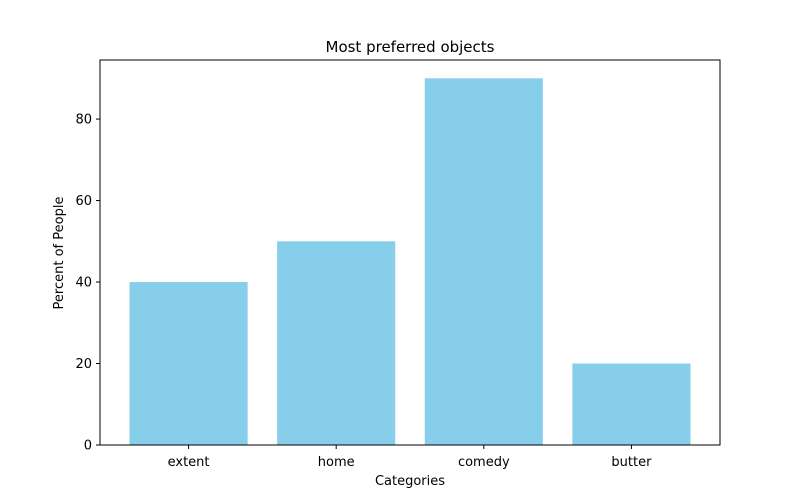 The width and height of the screenshot is (800, 500). Describe the element at coordinates (83, 120) in the screenshot. I see `y-tick-label: 80` at that location.